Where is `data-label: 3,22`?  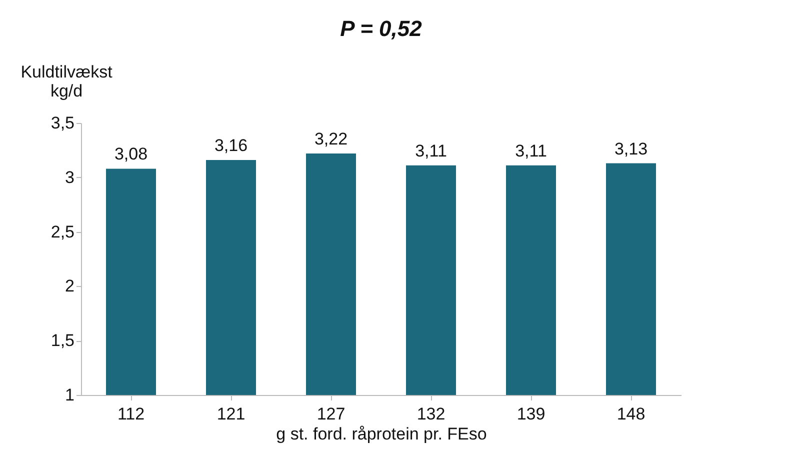
data-label: 3,22 is located at coordinates (331, 138).